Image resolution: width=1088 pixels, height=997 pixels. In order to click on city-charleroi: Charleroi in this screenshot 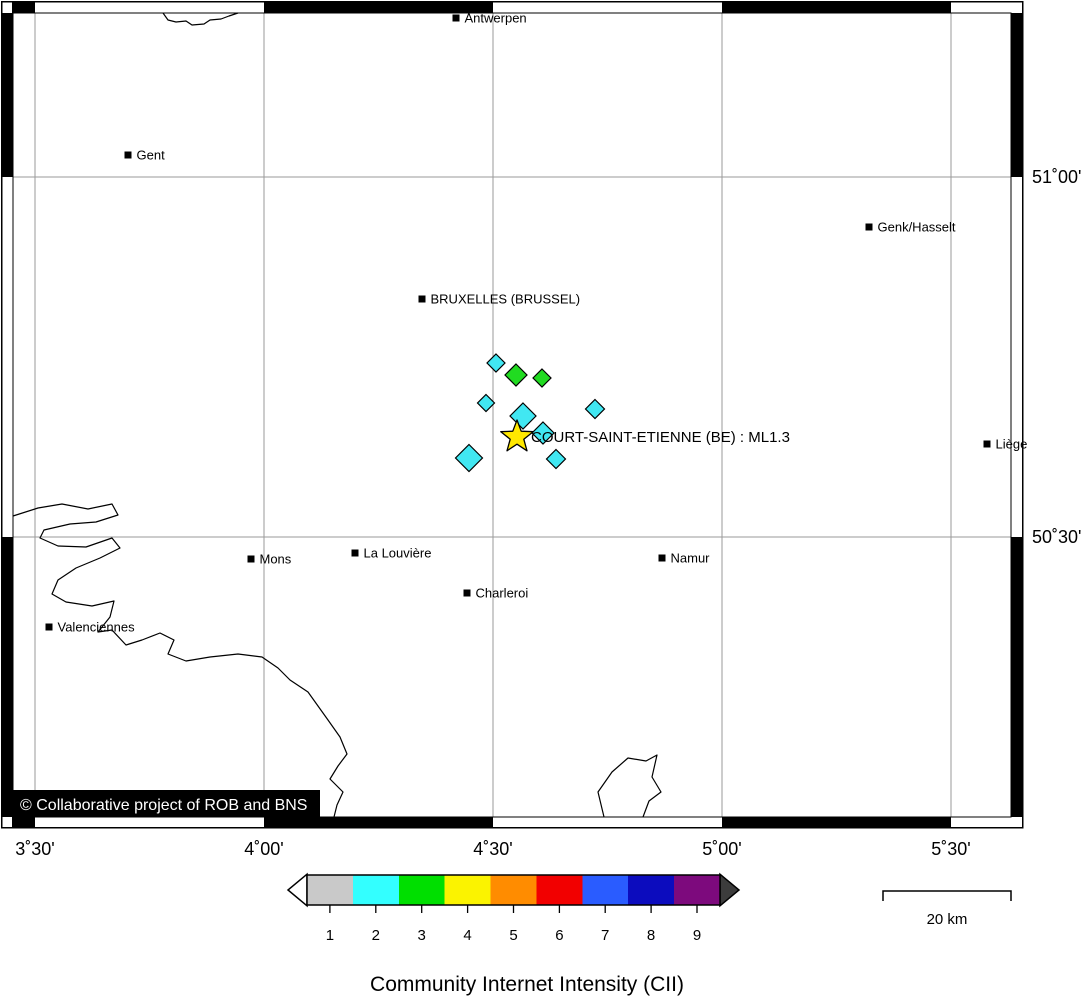, I will do `click(496, 593)`.